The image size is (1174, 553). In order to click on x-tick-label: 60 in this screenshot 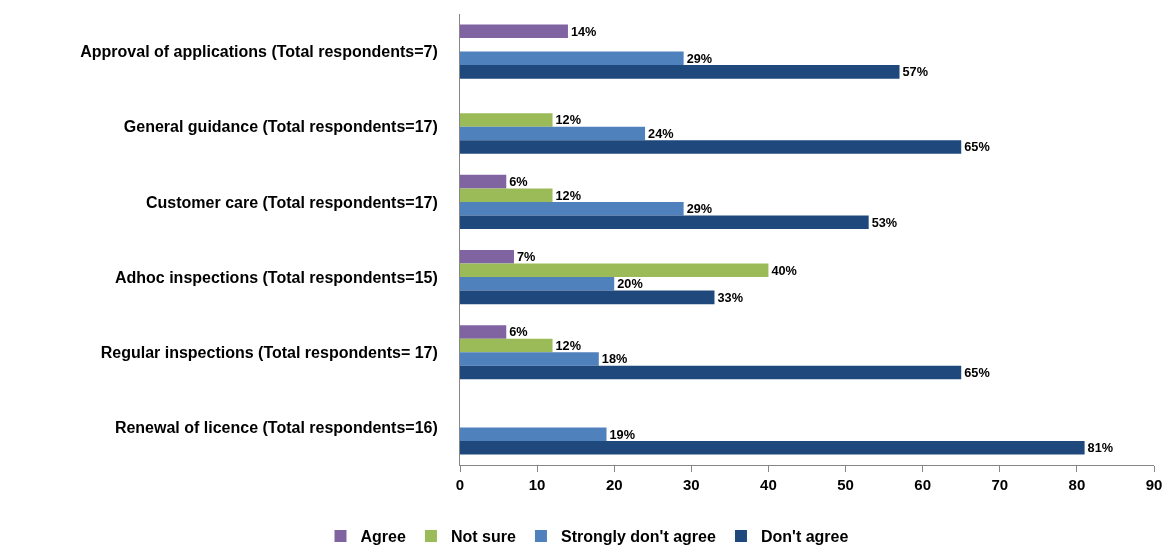, I will do `click(923, 484)`.